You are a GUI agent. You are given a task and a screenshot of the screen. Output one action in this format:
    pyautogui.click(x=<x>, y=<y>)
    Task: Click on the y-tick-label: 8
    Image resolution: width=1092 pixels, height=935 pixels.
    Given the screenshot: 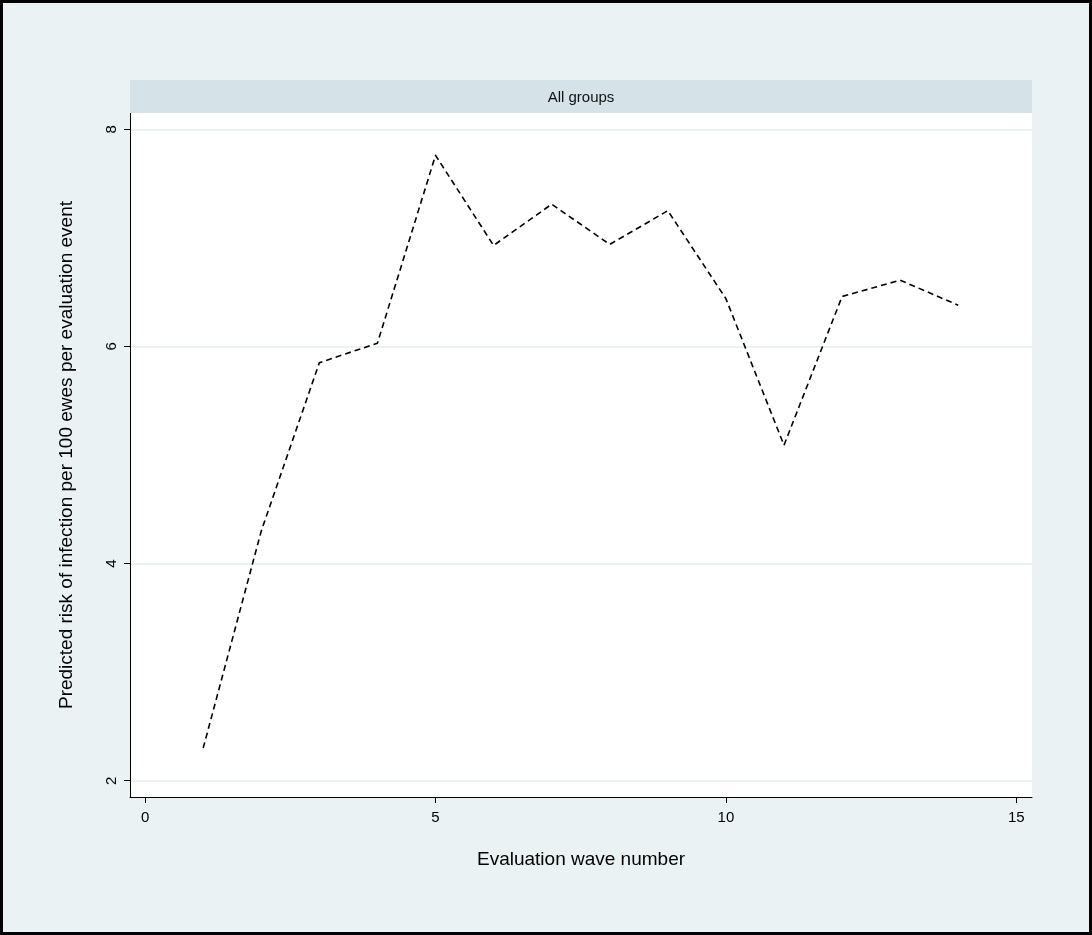 What is the action you would take?
    pyautogui.click(x=110, y=129)
    